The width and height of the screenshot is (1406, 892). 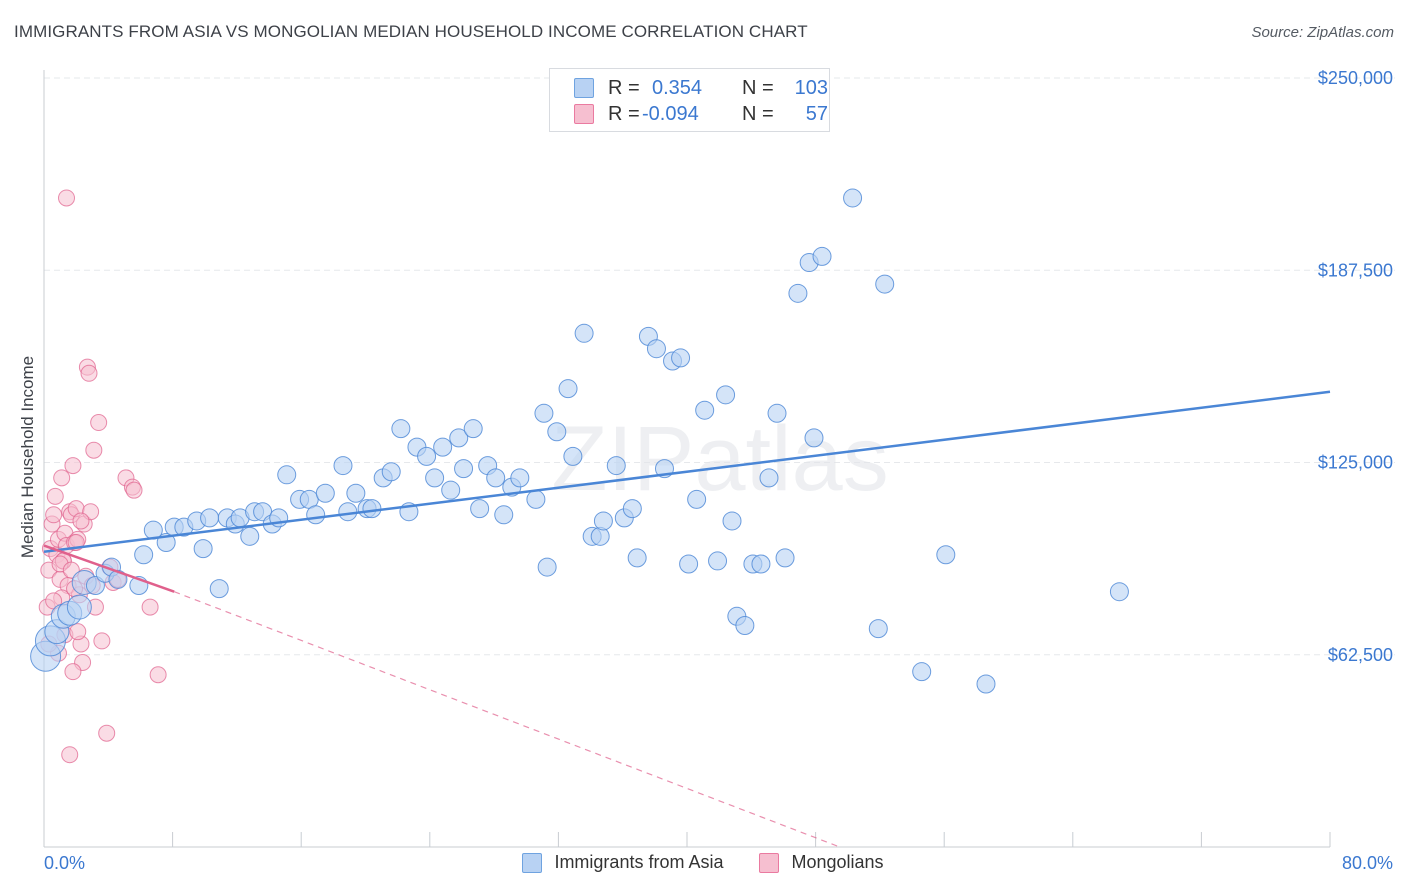 What do you see at coordinates (758, 87) in the screenshot?
I see `legend-n-label: N =` at bounding box center [758, 87].